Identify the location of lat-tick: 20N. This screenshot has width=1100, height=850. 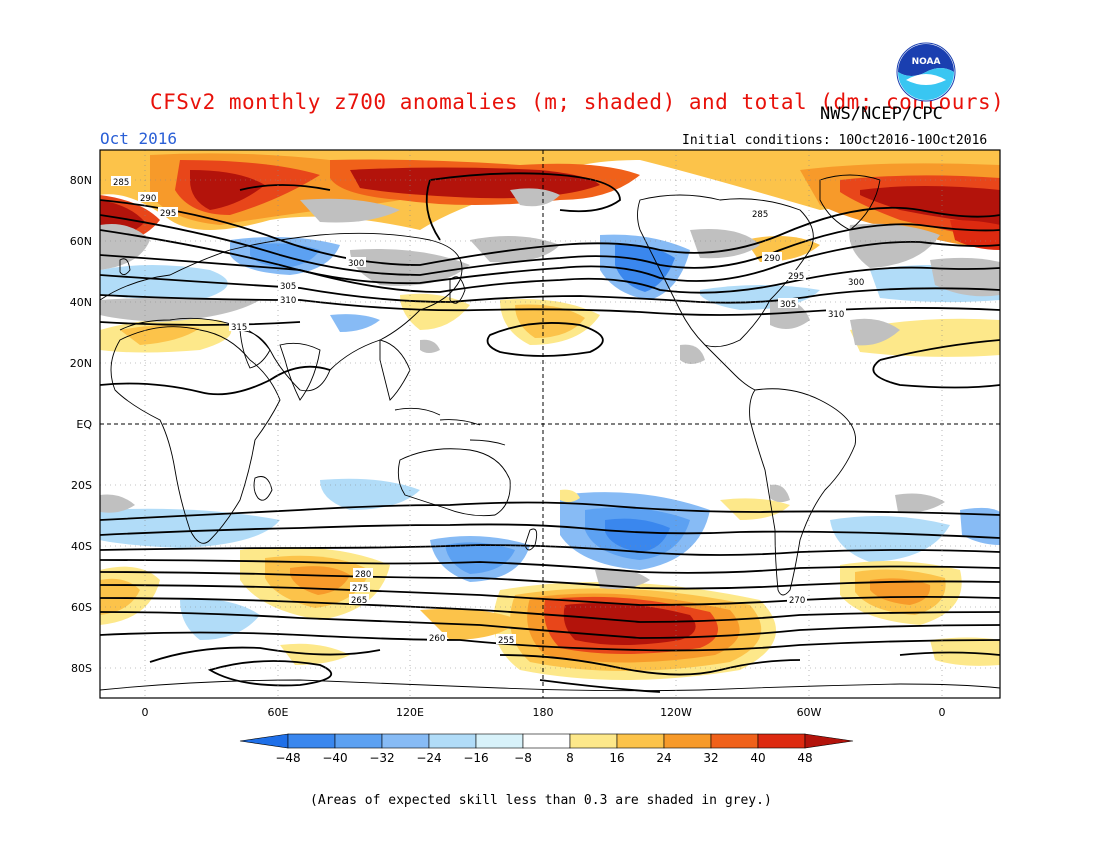
(81, 363).